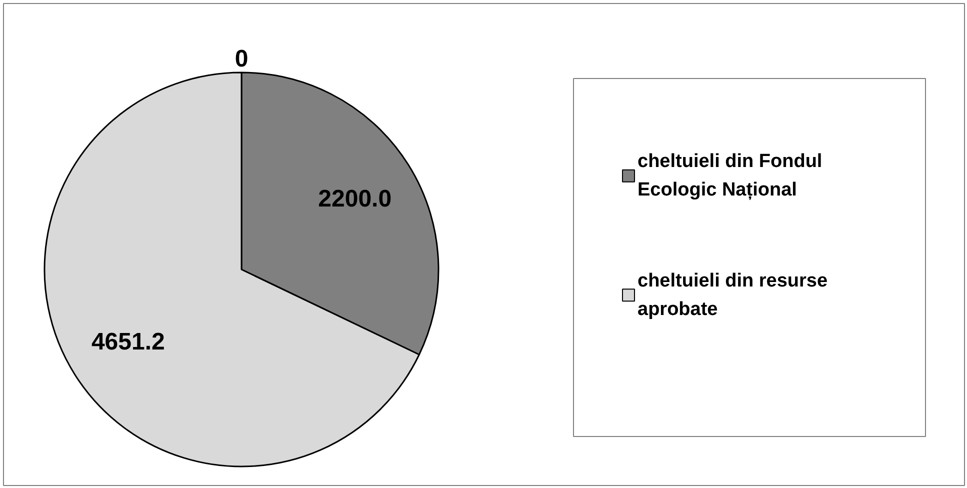 The height and width of the screenshot is (488, 967). Describe the element at coordinates (128, 342) in the screenshot. I see `data-label: 4651.2` at that location.